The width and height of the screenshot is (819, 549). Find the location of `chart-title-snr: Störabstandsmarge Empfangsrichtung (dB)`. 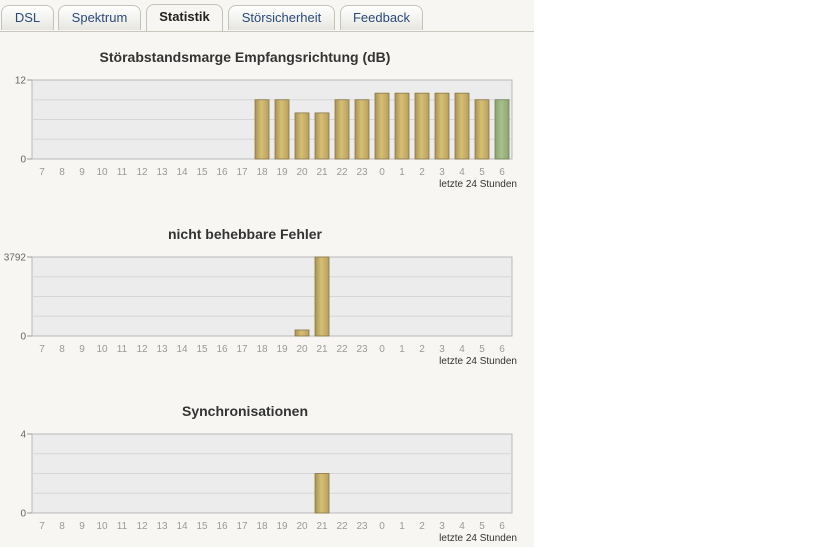

chart-title-snr: Störabstandsmarge Empfangsrichtung (dB) is located at coordinates (245, 57).